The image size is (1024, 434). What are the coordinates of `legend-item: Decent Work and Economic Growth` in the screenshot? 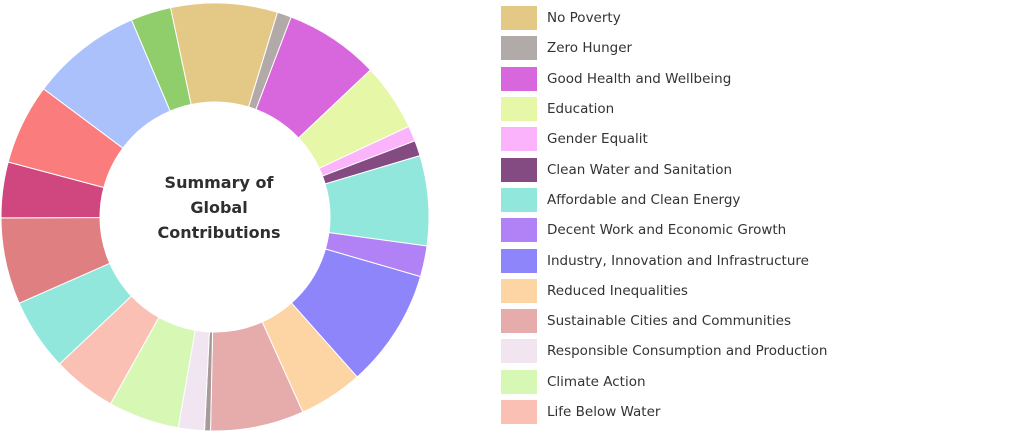 It's located at (758, 230).